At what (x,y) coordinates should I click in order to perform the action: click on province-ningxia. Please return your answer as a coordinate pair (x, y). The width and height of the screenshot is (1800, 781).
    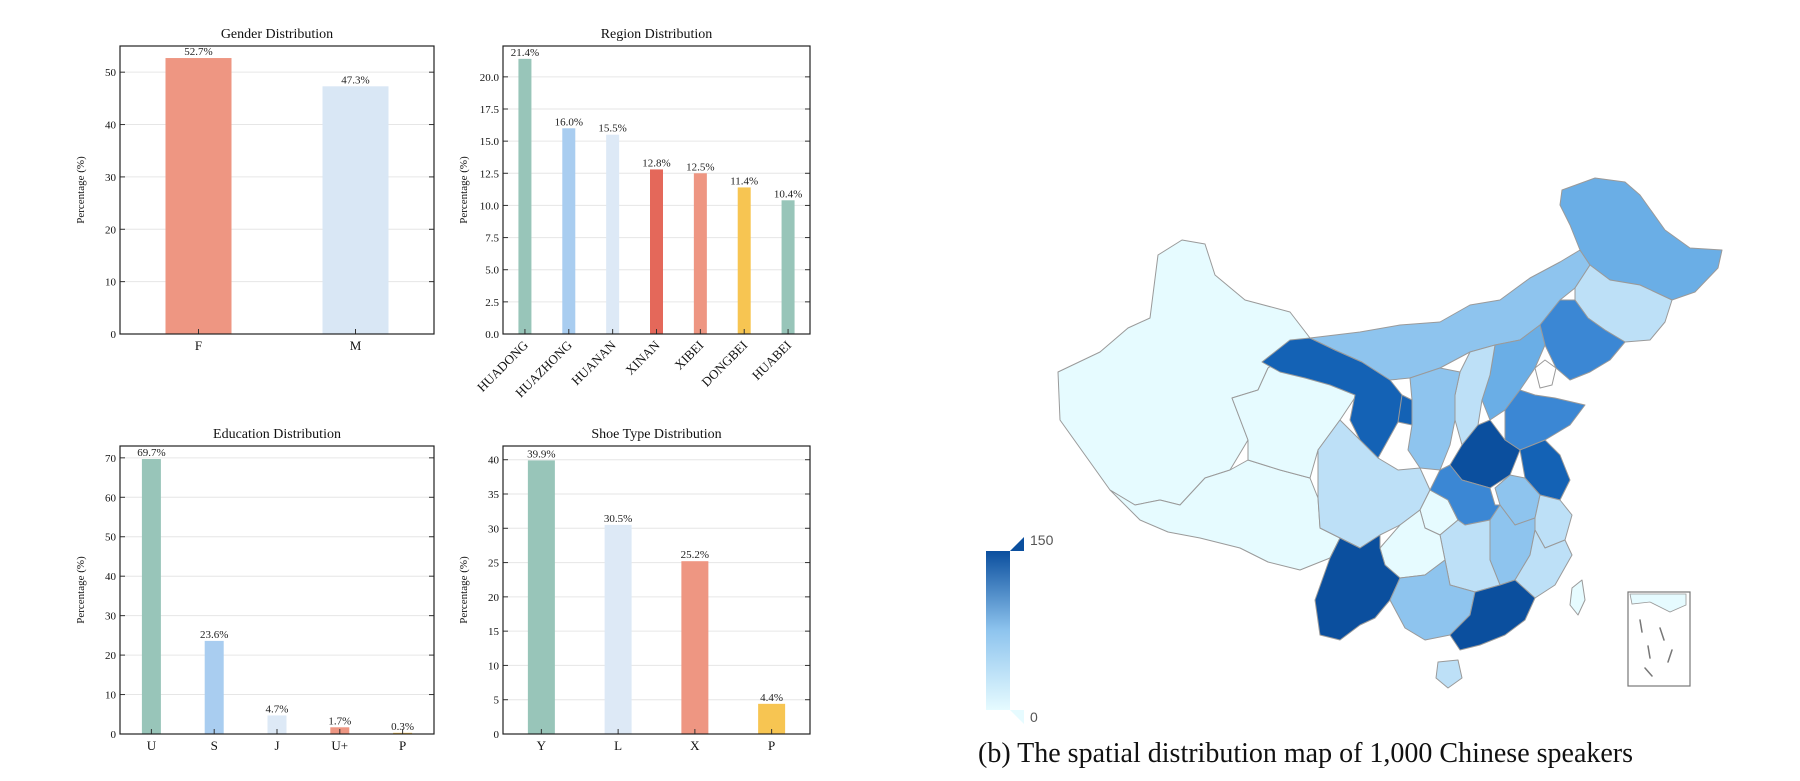
    Looking at the image, I should click on (1405, 410).